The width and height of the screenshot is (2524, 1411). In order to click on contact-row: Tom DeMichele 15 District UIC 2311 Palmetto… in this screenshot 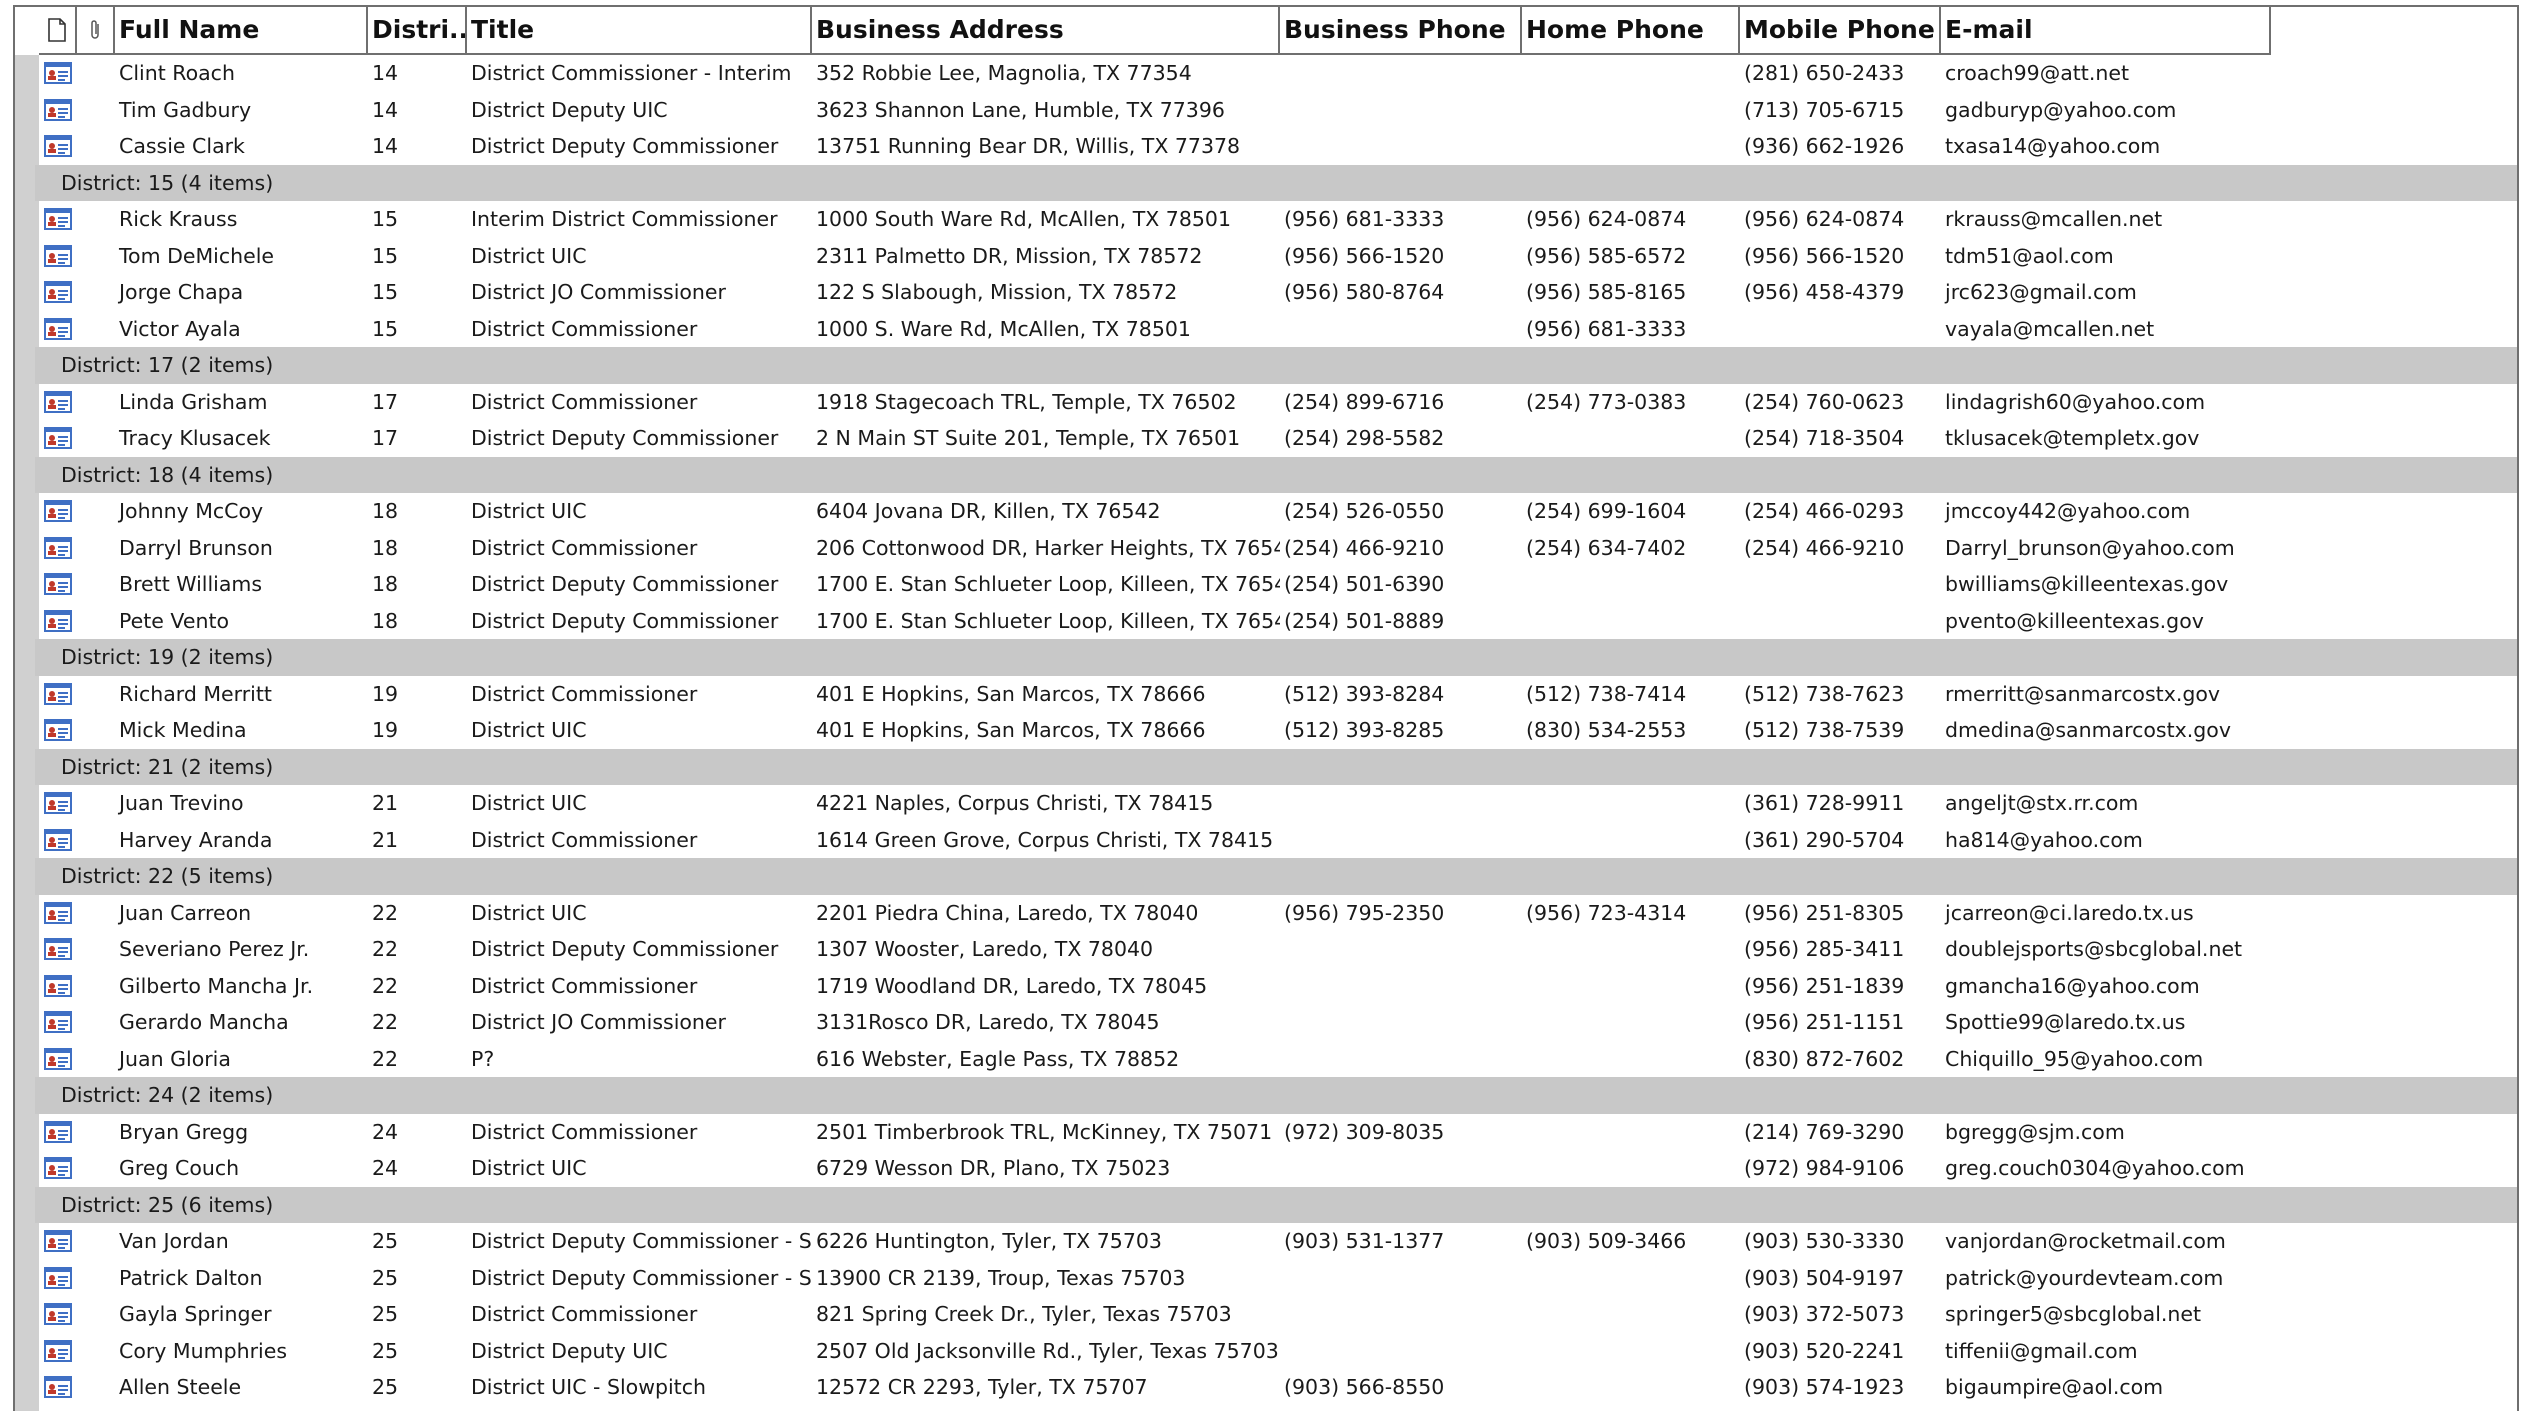, I will do `click(1278, 256)`.